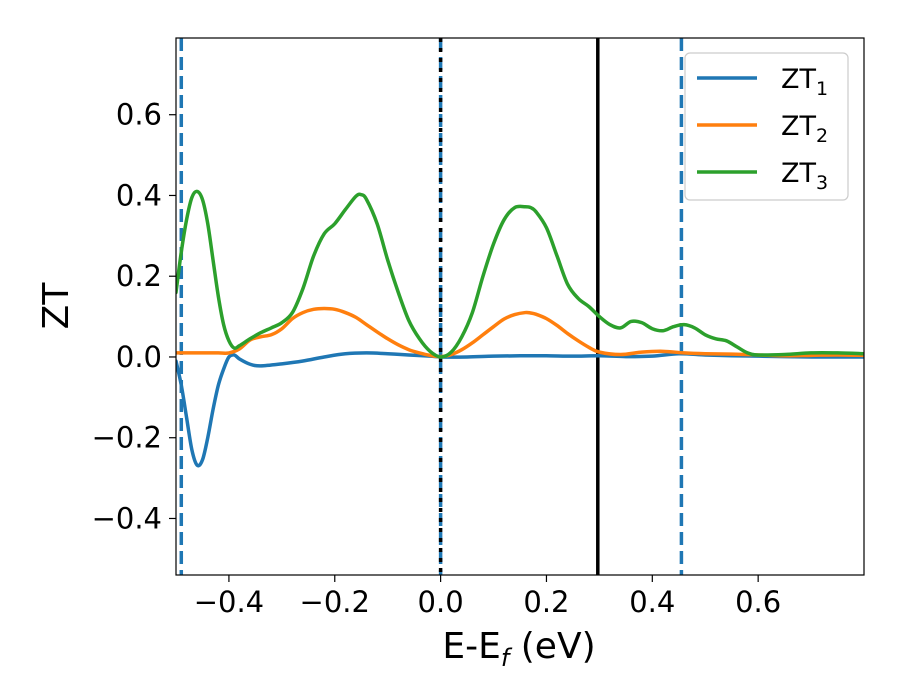 This screenshot has height=700, width=900. I want to click on legend-label-sub: 2, so click(822, 136).